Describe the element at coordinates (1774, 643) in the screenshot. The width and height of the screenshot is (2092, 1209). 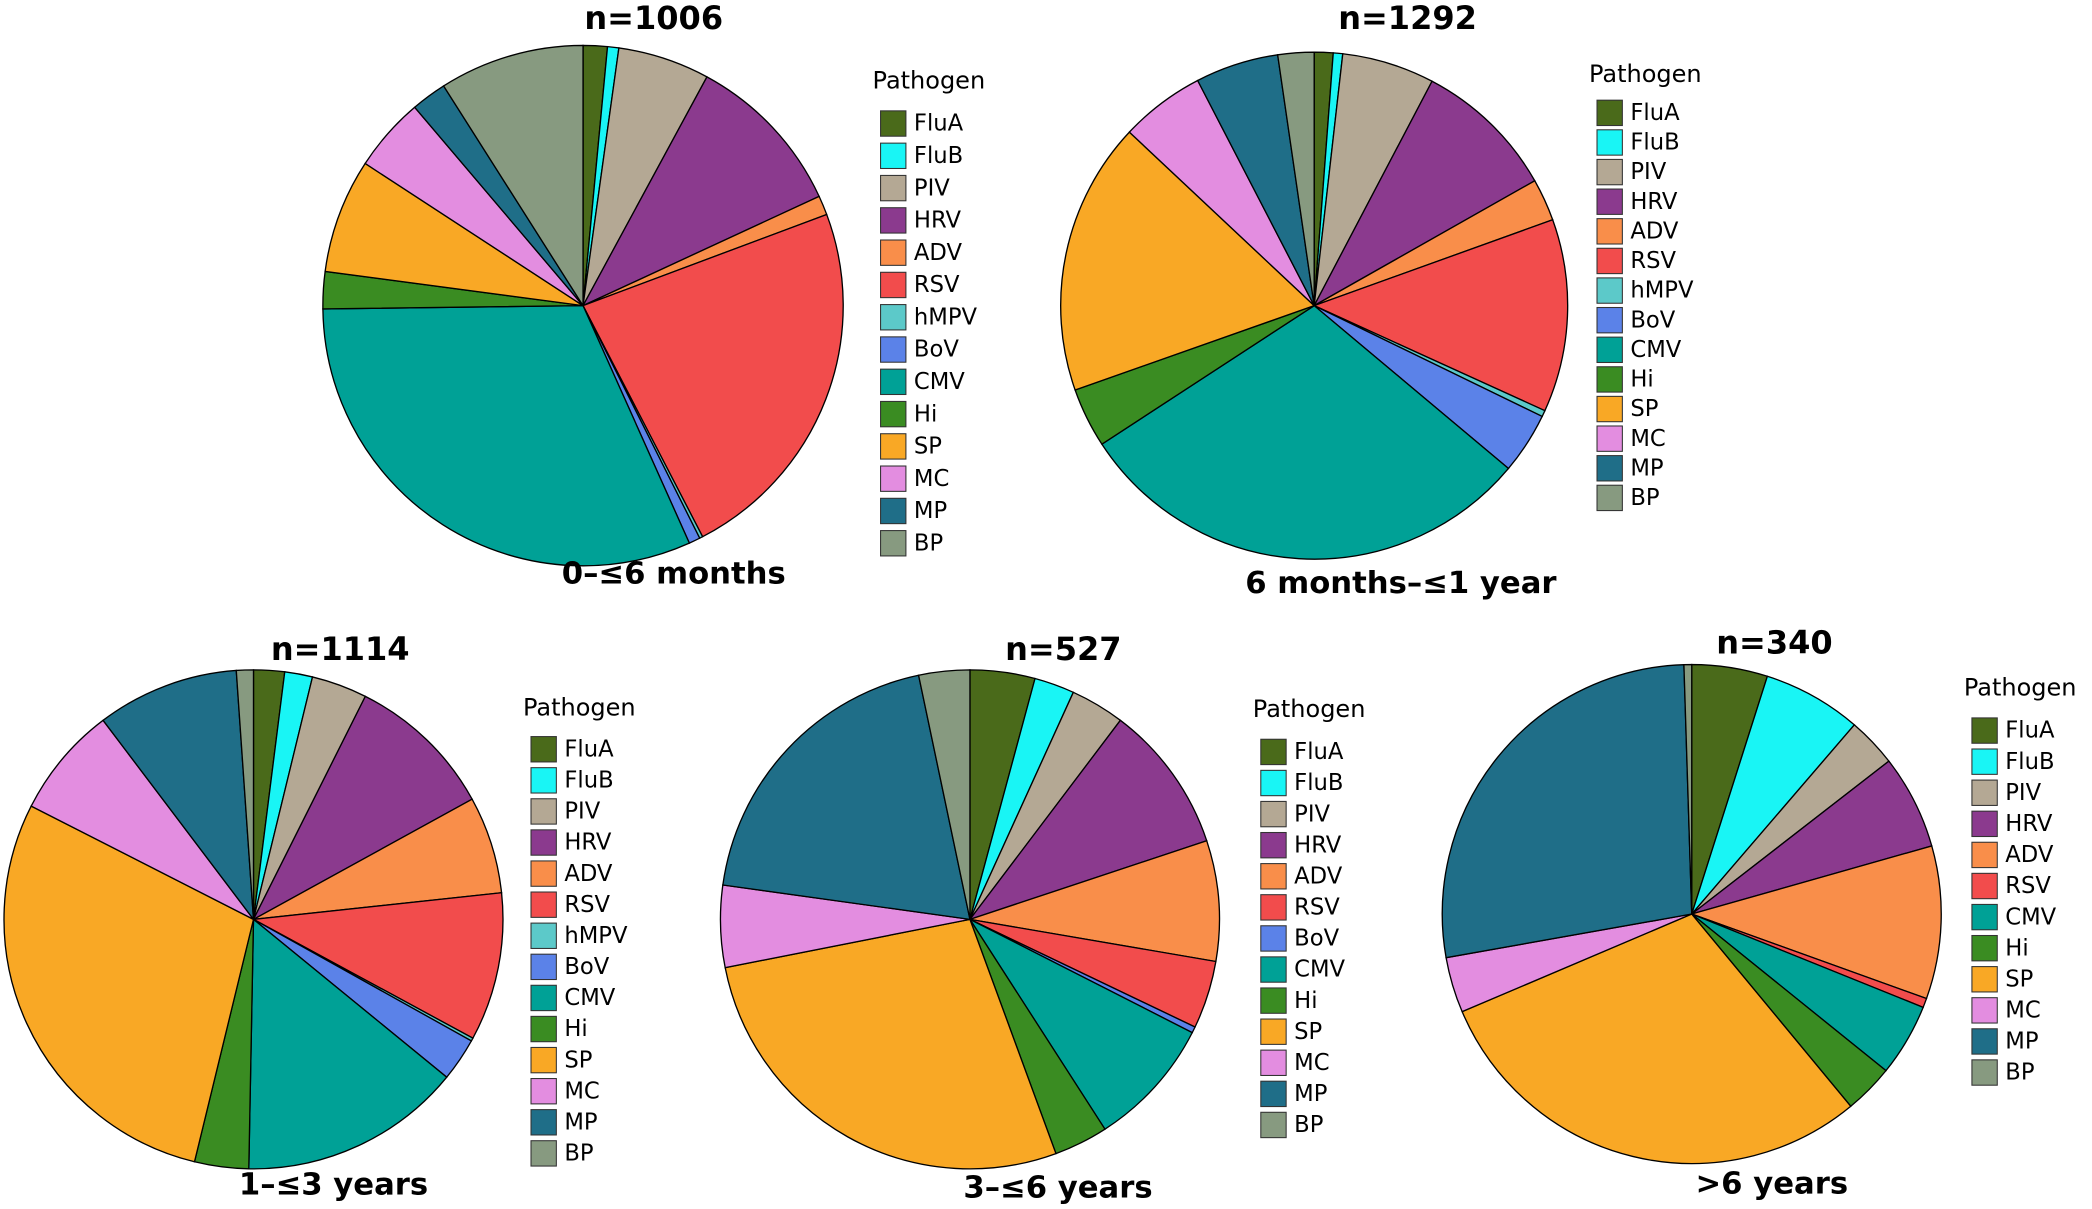
I see `chart-title: n=340` at that location.